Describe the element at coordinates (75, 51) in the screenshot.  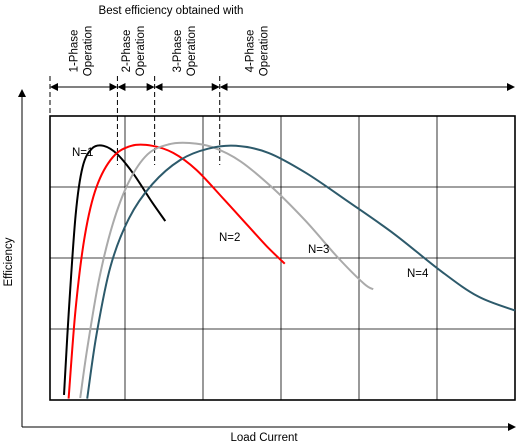
I see `phase-label-1-line-1: 1-Phase` at that location.